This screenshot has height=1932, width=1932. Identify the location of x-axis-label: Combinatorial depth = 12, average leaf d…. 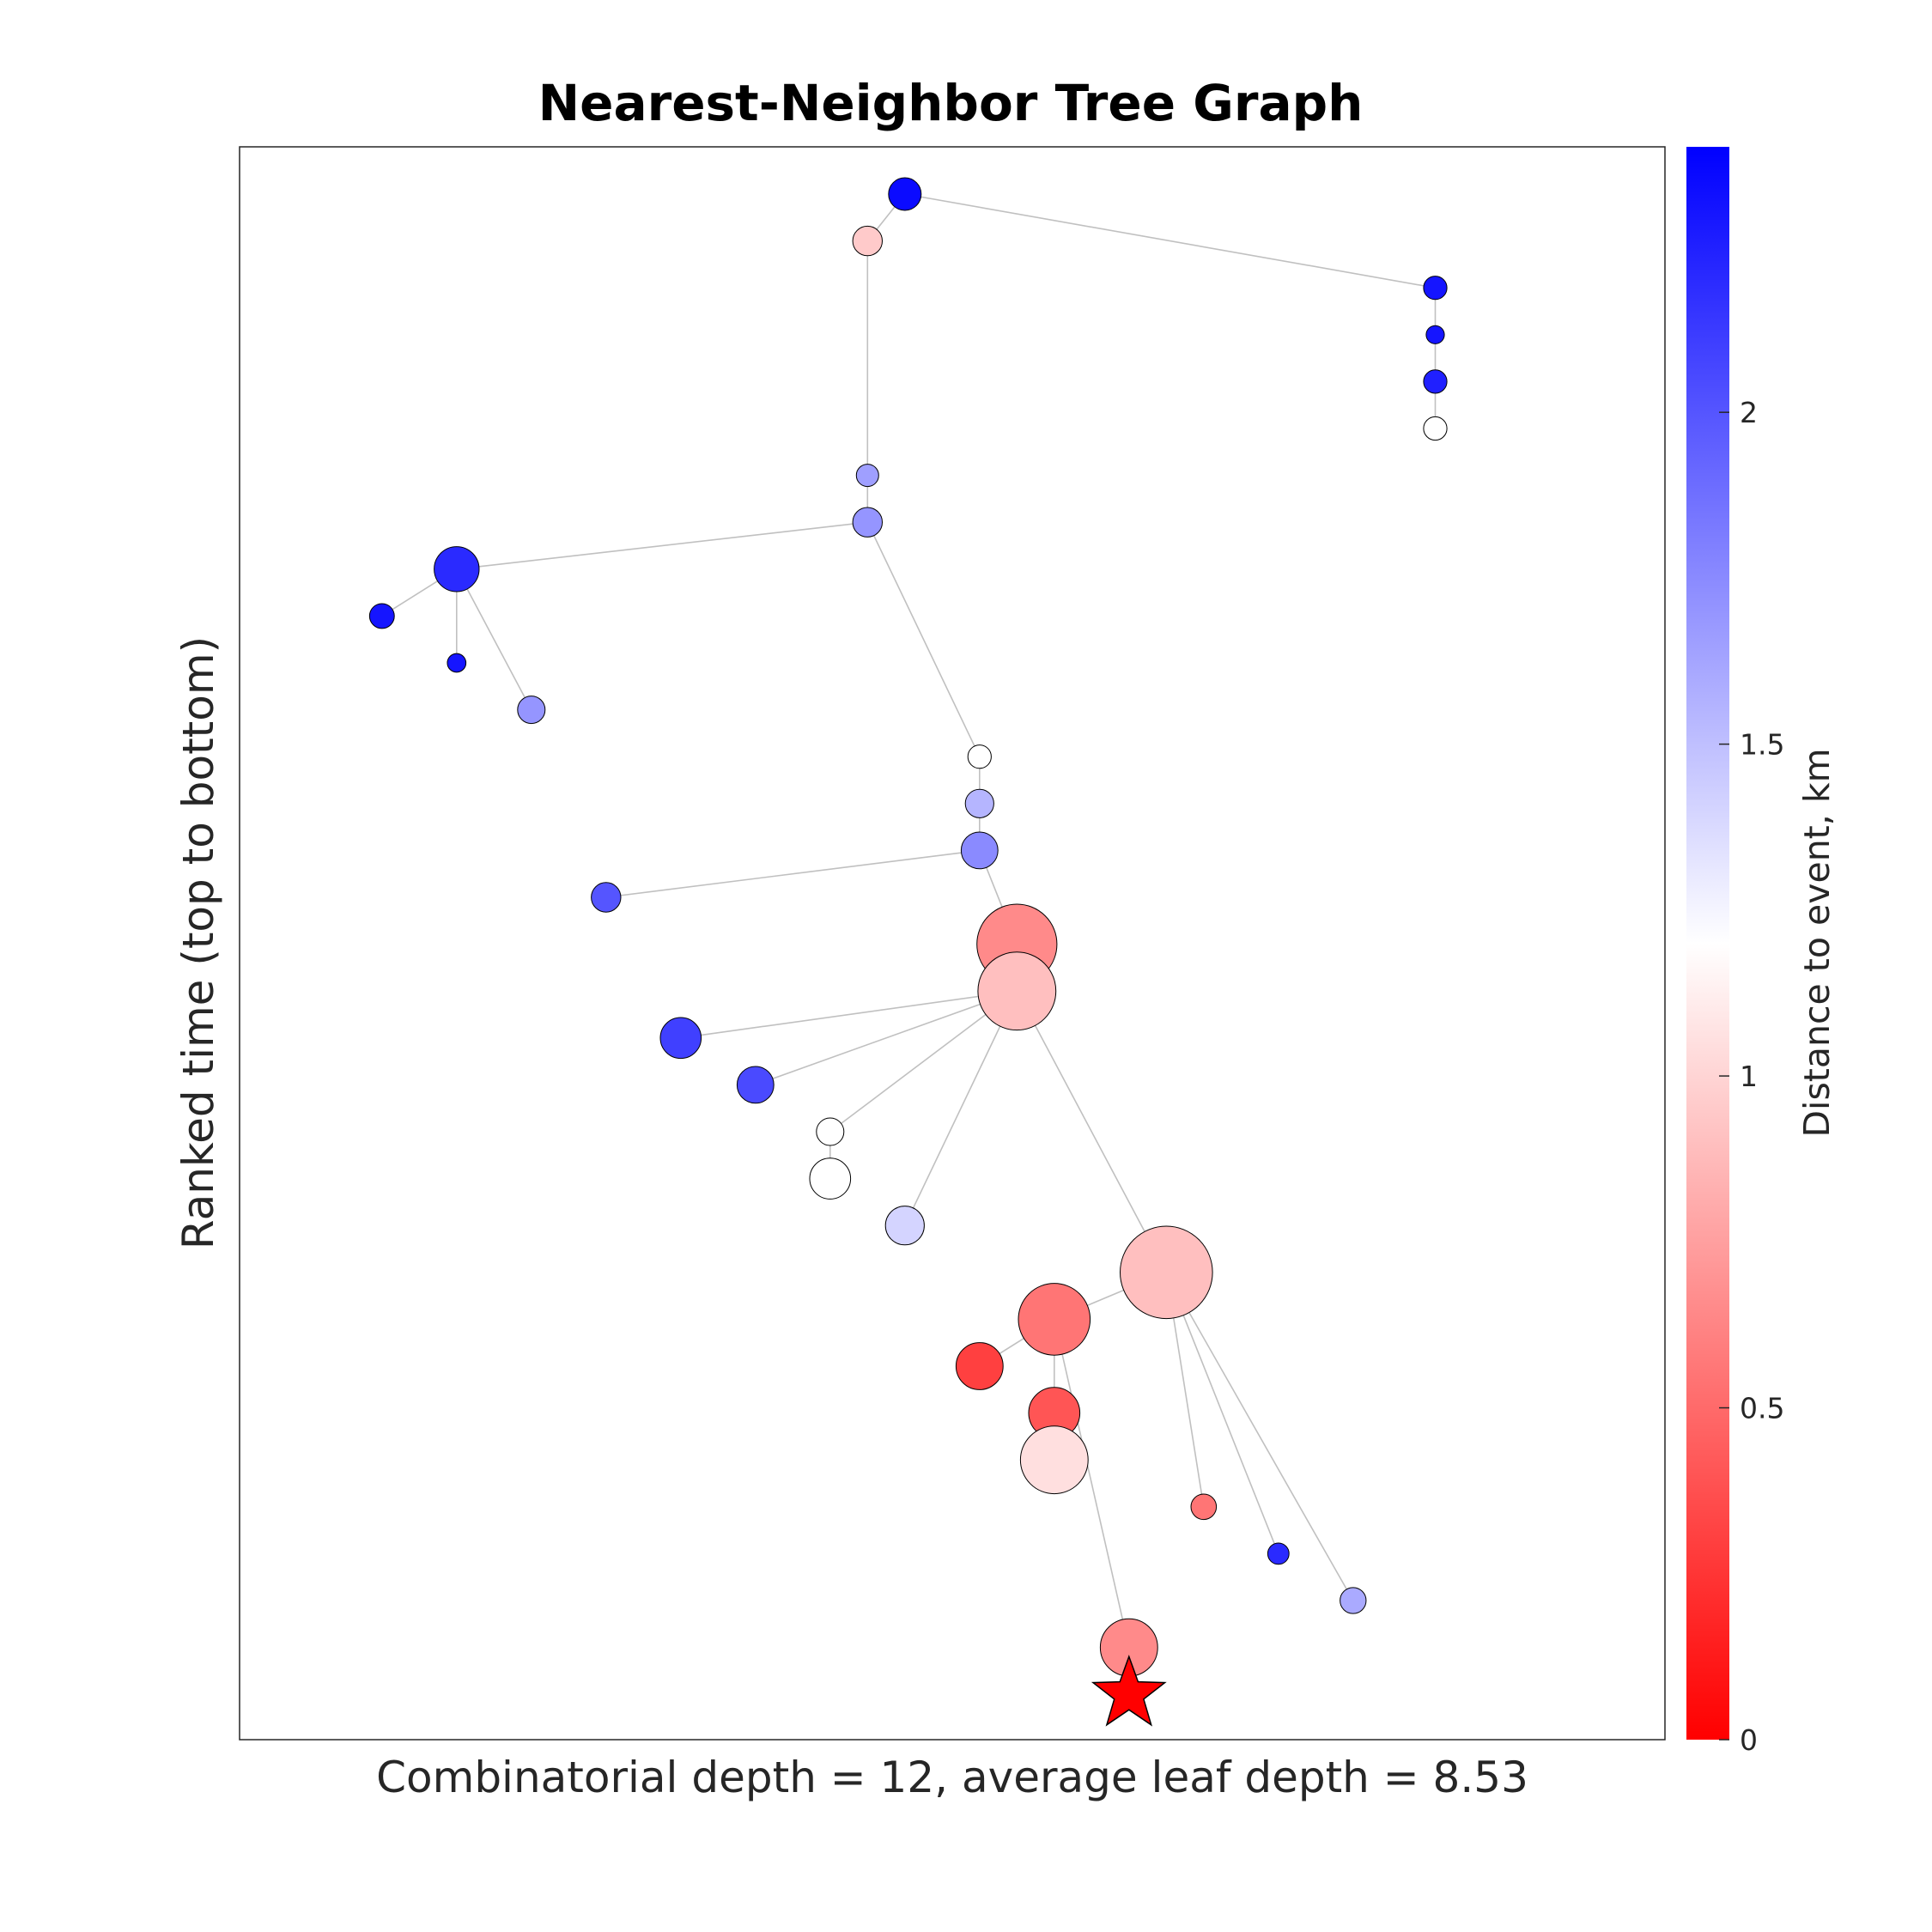
(952, 1777).